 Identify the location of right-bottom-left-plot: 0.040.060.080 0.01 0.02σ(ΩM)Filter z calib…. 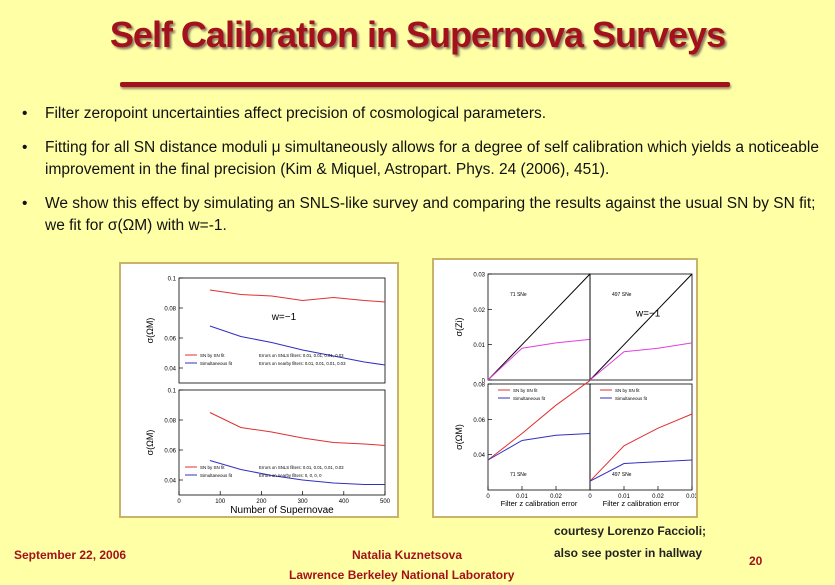
(522, 444).